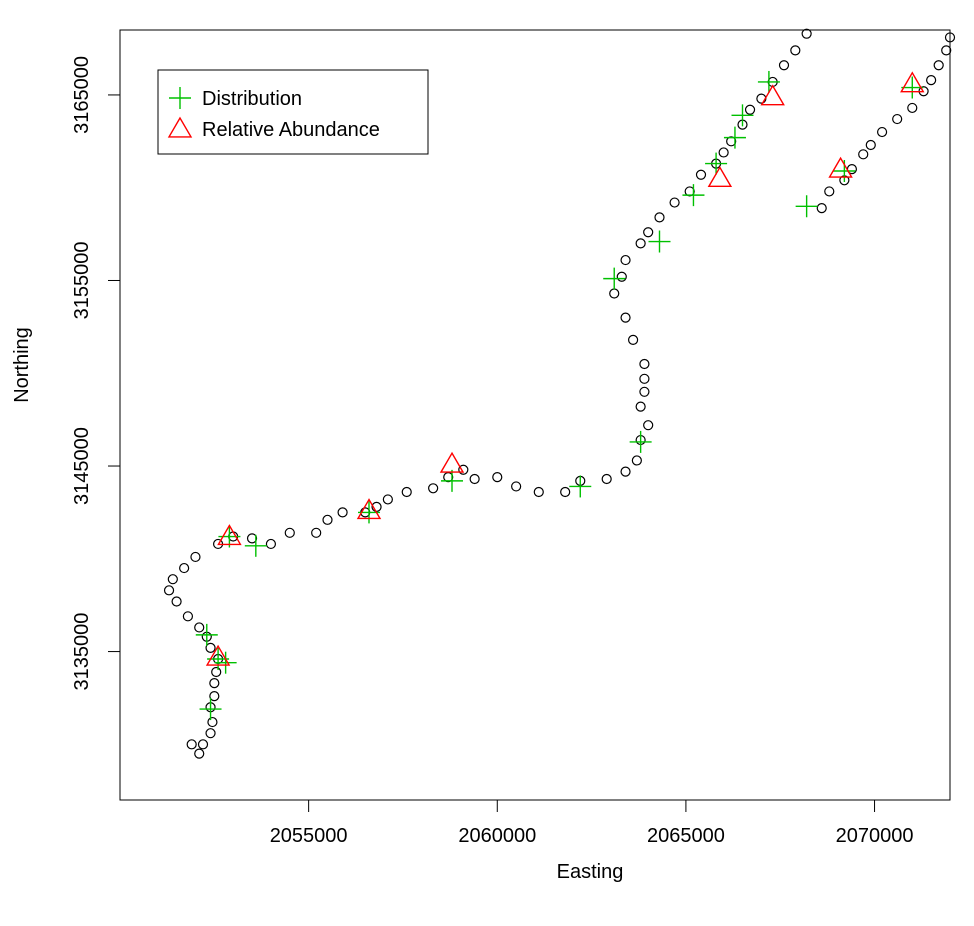  I want to click on x-axis: 2055000 2060000 2065000 2070000, so click(591, 823).